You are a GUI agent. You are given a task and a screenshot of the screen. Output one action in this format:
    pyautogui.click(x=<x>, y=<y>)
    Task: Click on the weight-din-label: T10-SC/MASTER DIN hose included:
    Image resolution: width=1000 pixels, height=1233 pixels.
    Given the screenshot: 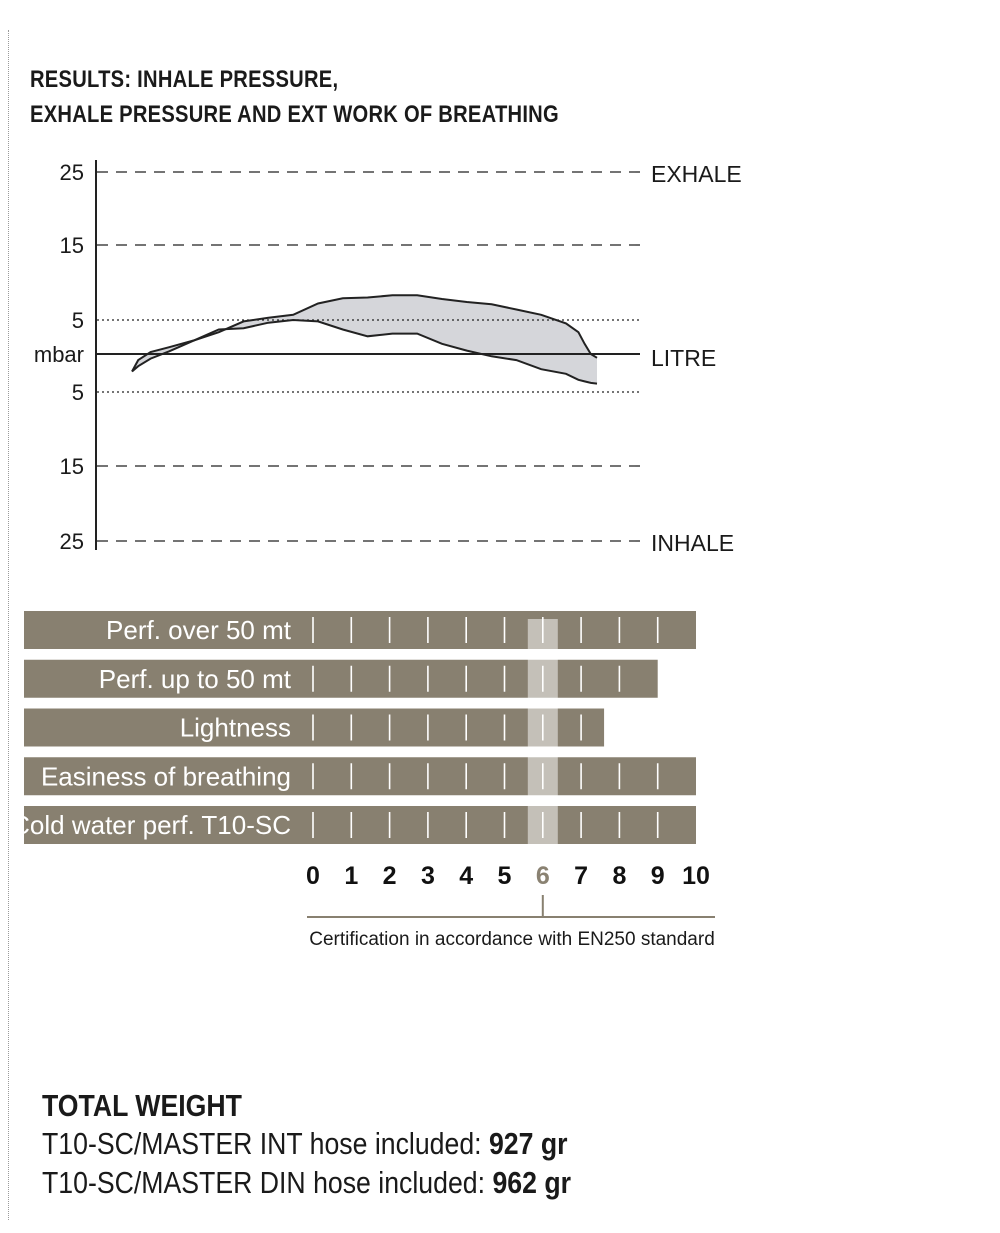 What is the action you would take?
    pyautogui.click(x=264, y=1182)
    